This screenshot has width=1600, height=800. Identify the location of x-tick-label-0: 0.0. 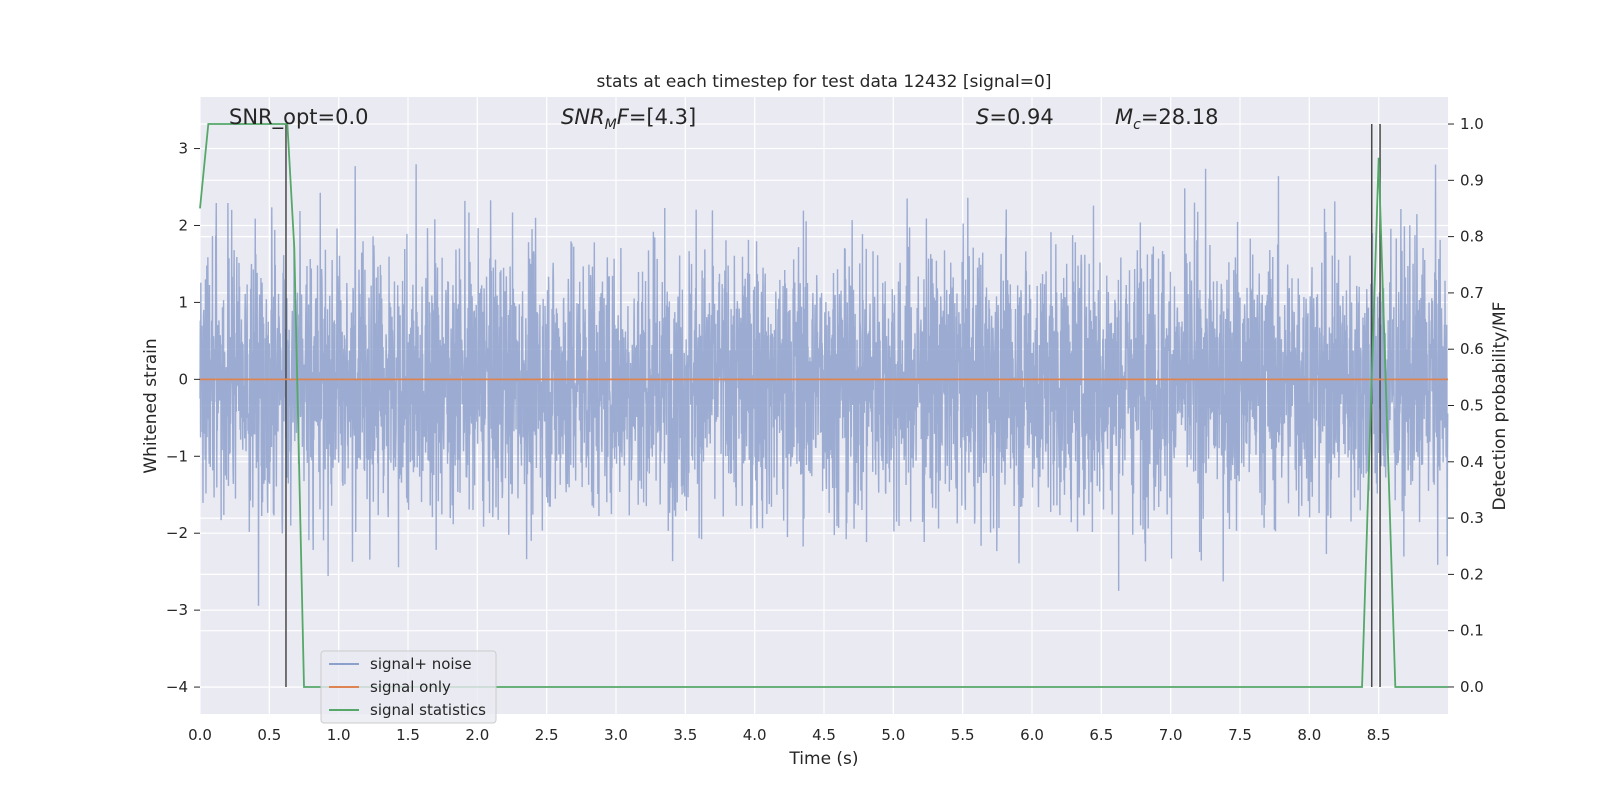
(200, 735).